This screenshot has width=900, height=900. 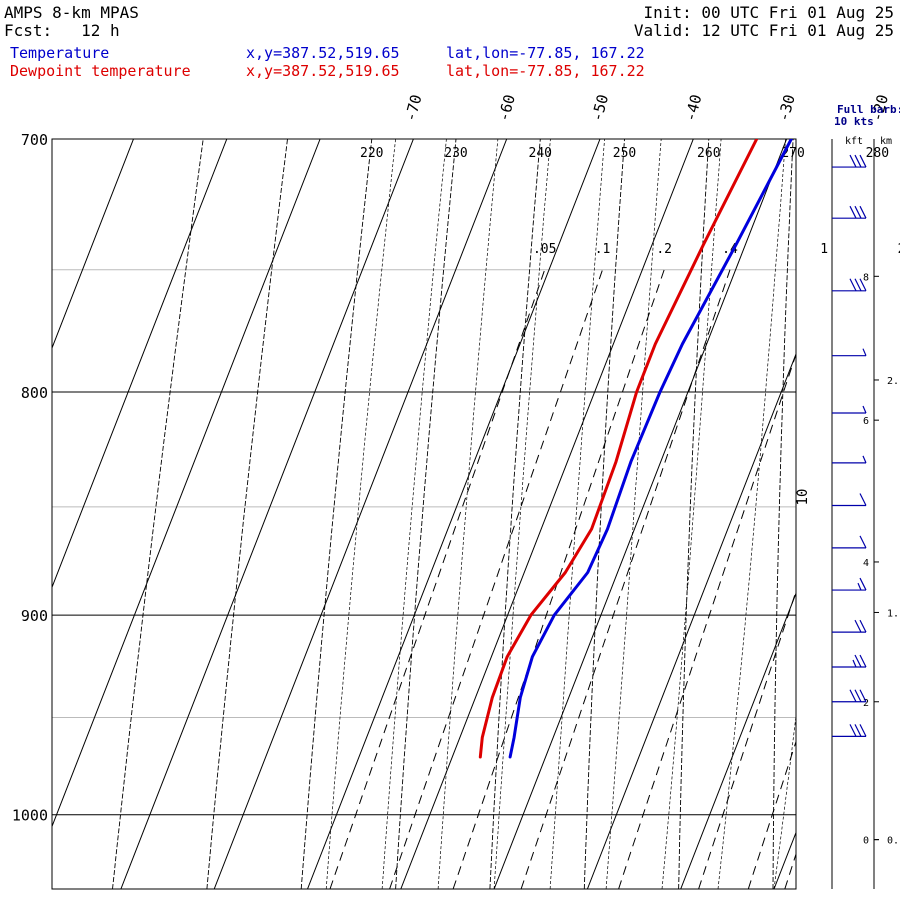 What do you see at coordinates (71, 12) in the screenshot?
I see `model-title: AMPS 8-km MPAS` at bounding box center [71, 12].